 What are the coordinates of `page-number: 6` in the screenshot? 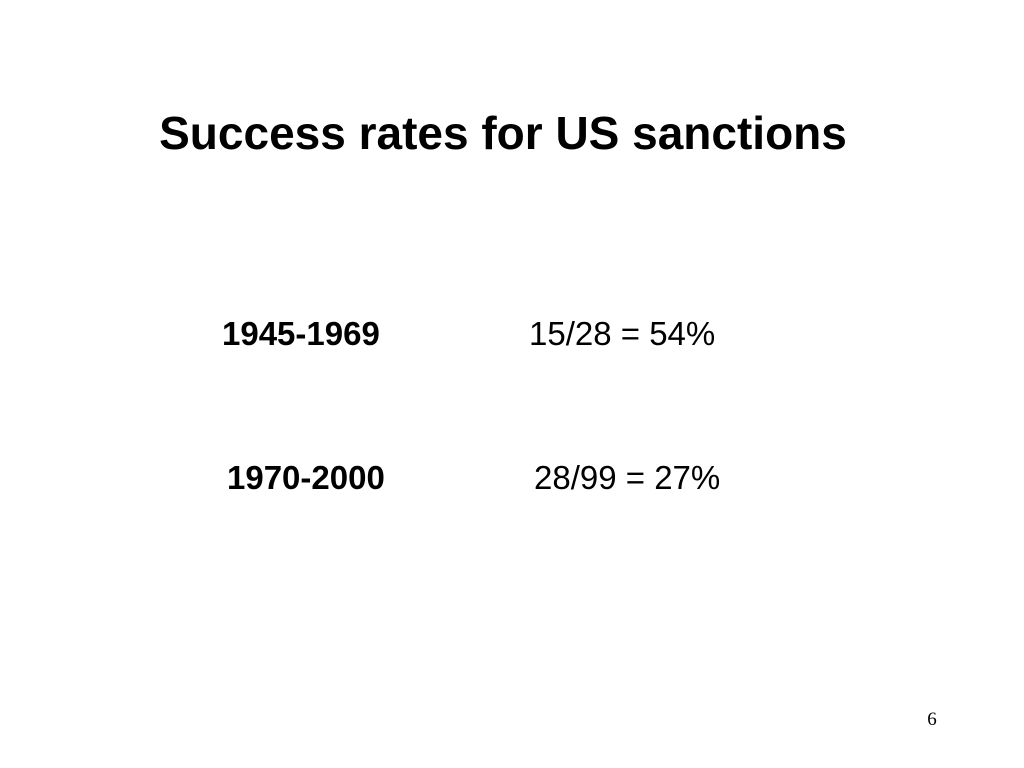 It's located at (932, 719).